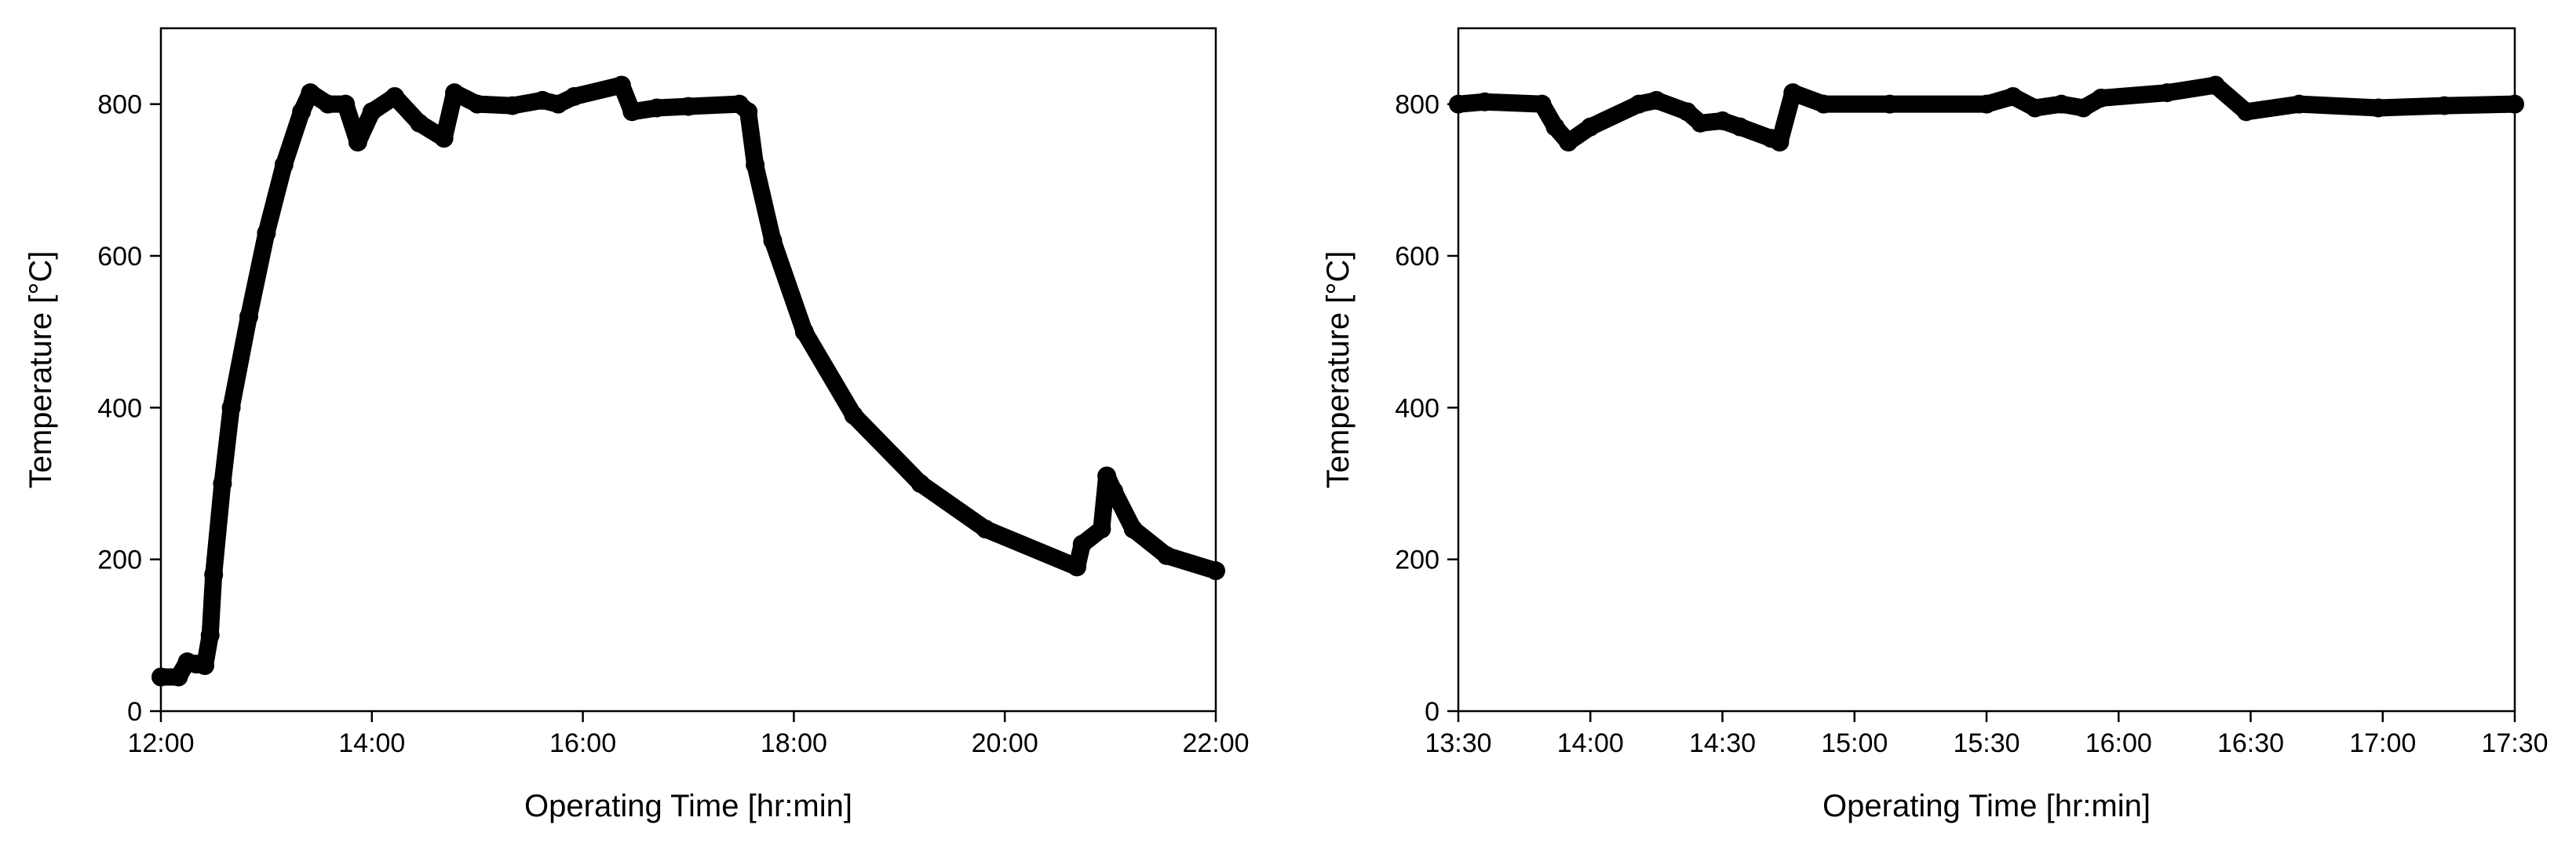 This screenshot has height=843, width=2576. I want to click on x-tick-label: 15:30, so click(1986, 743).